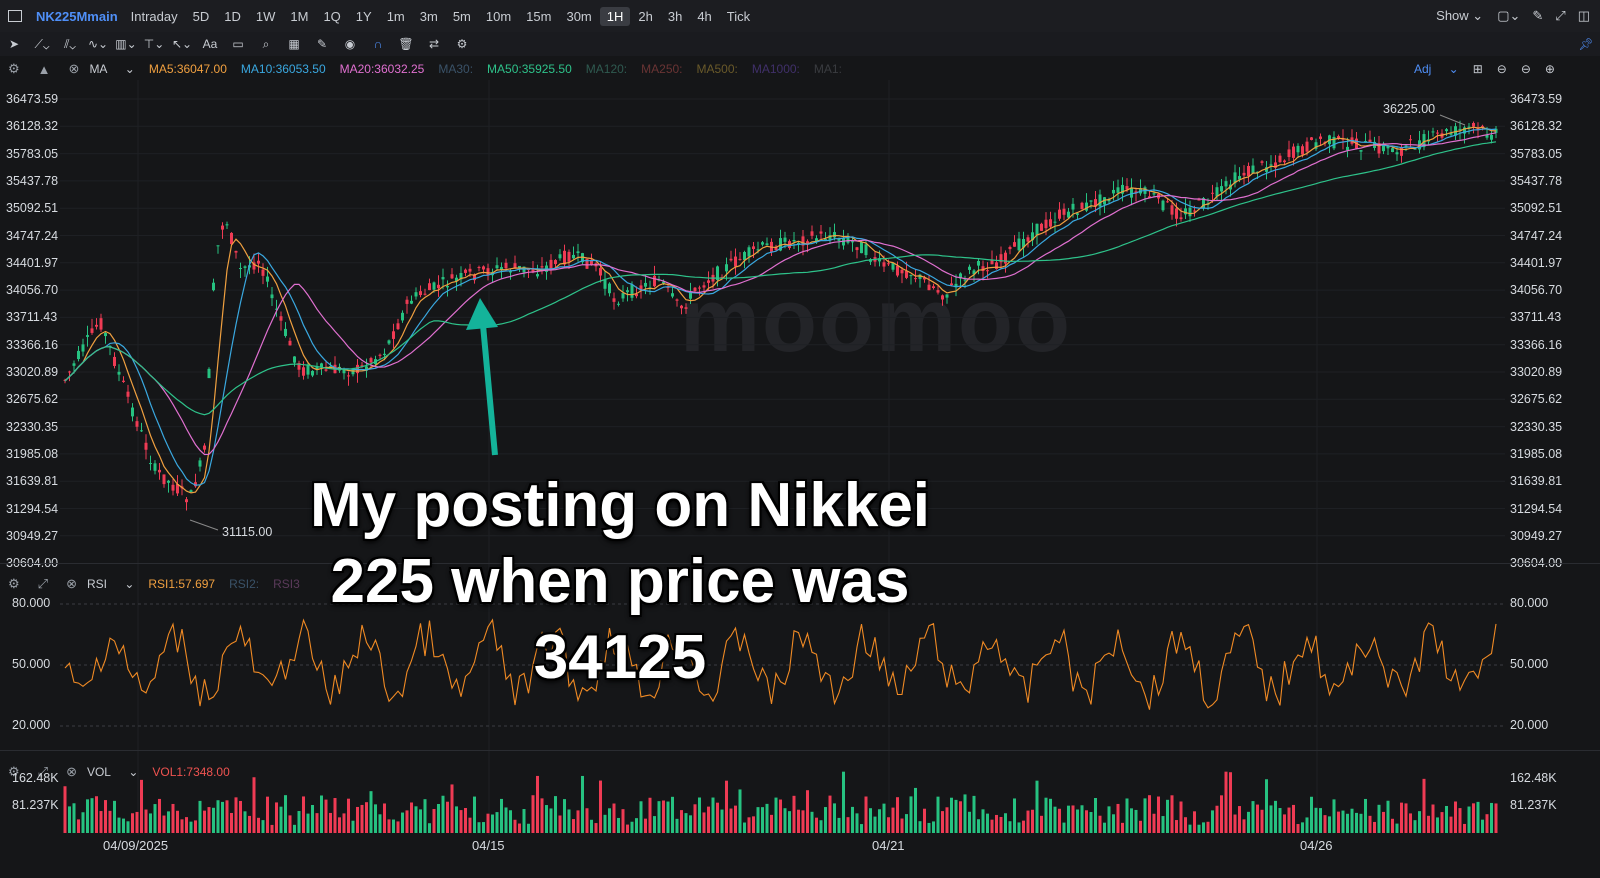 Image resolution: width=1600 pixels, height=878 pixels. What do you see at coordinates (31, 664) in the screenshot?
I see `axis-label: 50.000` at bounding box center [31, 664].